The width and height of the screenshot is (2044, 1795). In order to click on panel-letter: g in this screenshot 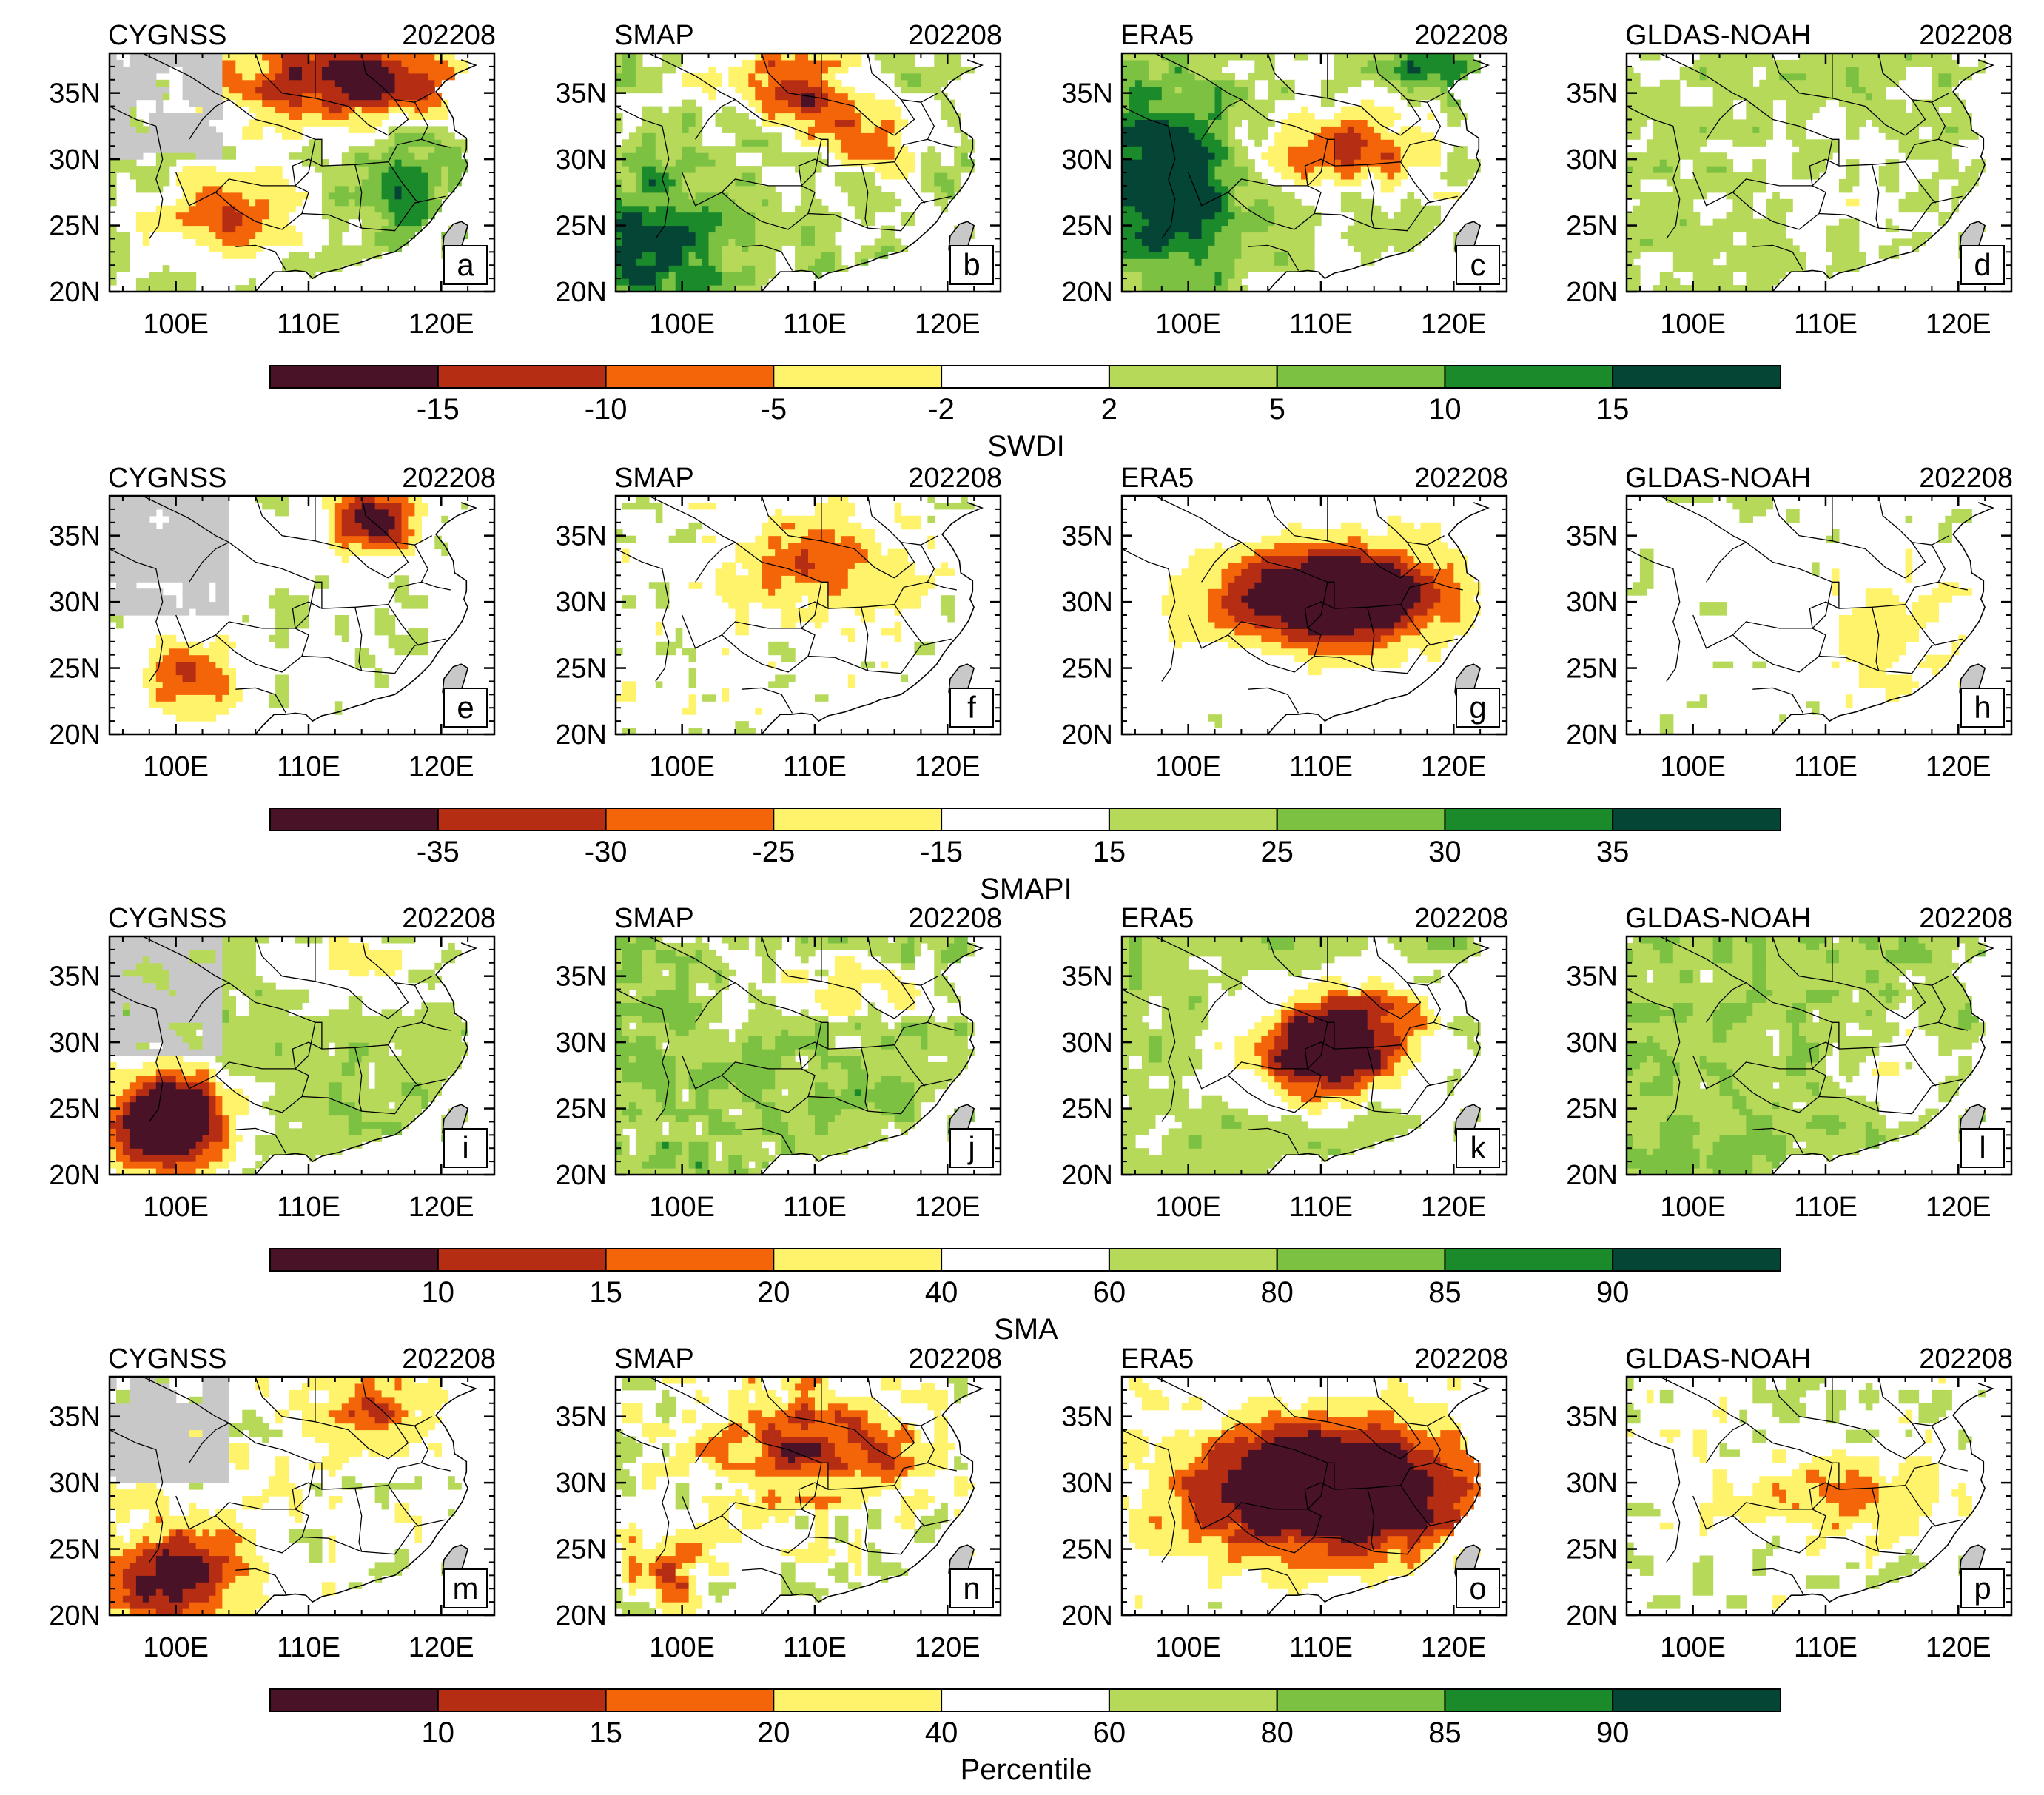, I will do `click(1477, 708)`.